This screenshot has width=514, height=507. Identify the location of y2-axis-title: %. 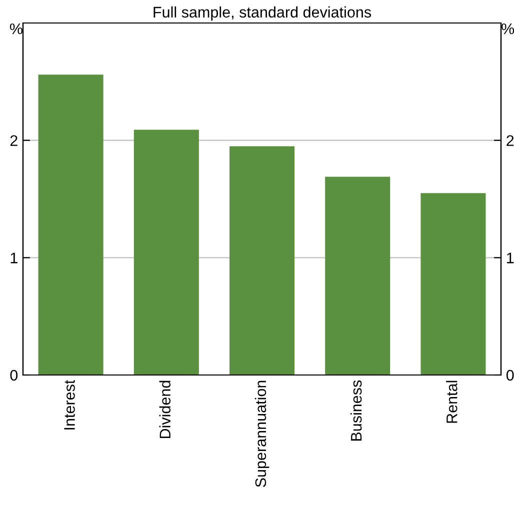
(508, 28).